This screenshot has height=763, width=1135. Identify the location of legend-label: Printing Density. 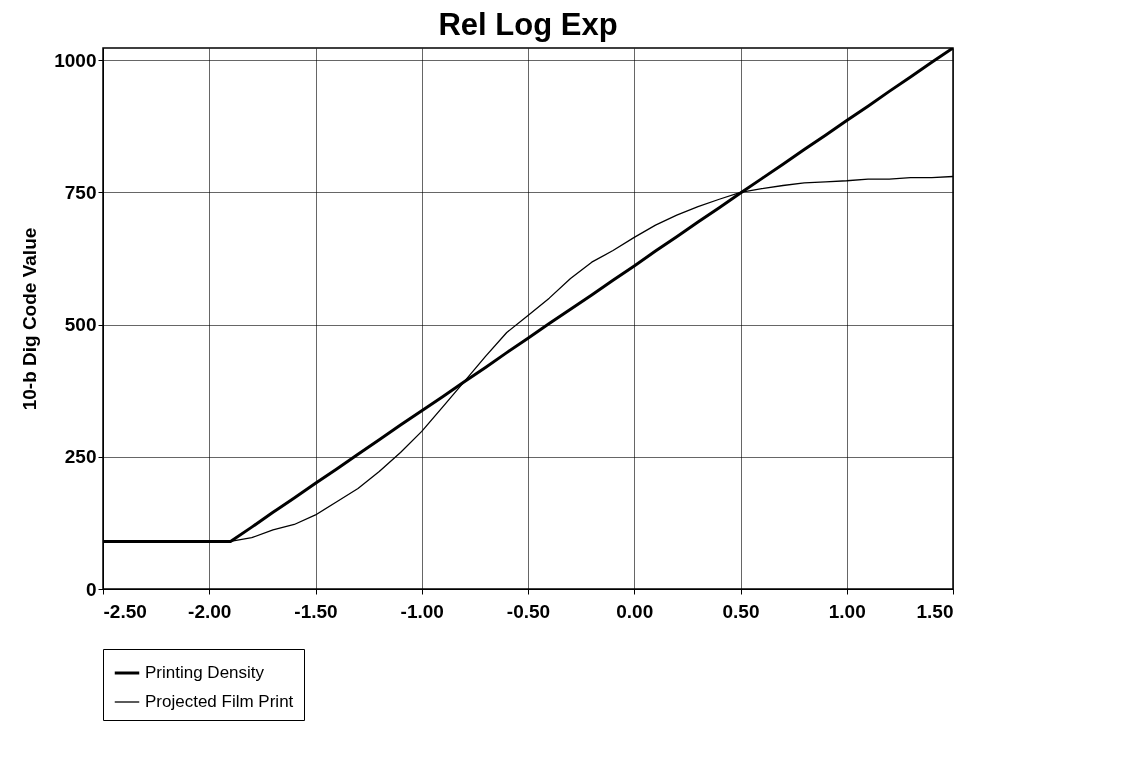
(205, 672).